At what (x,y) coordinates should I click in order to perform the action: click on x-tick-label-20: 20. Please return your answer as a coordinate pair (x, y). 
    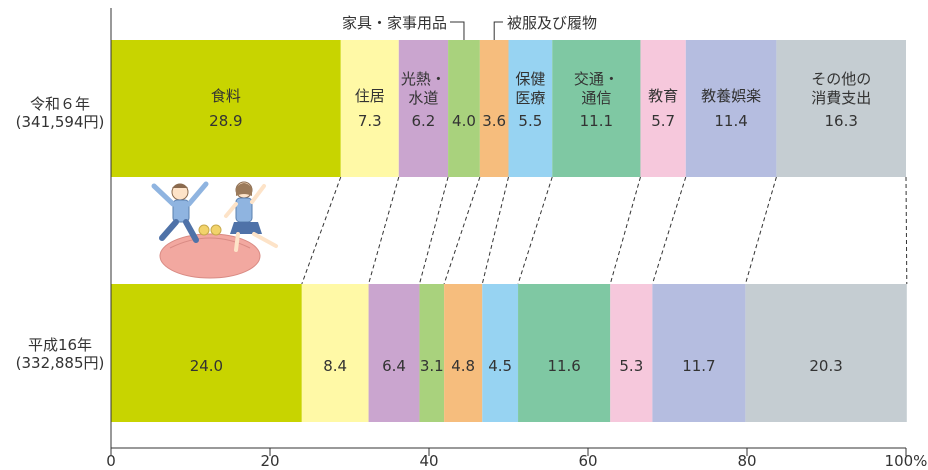
    Looking at the image, I should click on (269, 461).